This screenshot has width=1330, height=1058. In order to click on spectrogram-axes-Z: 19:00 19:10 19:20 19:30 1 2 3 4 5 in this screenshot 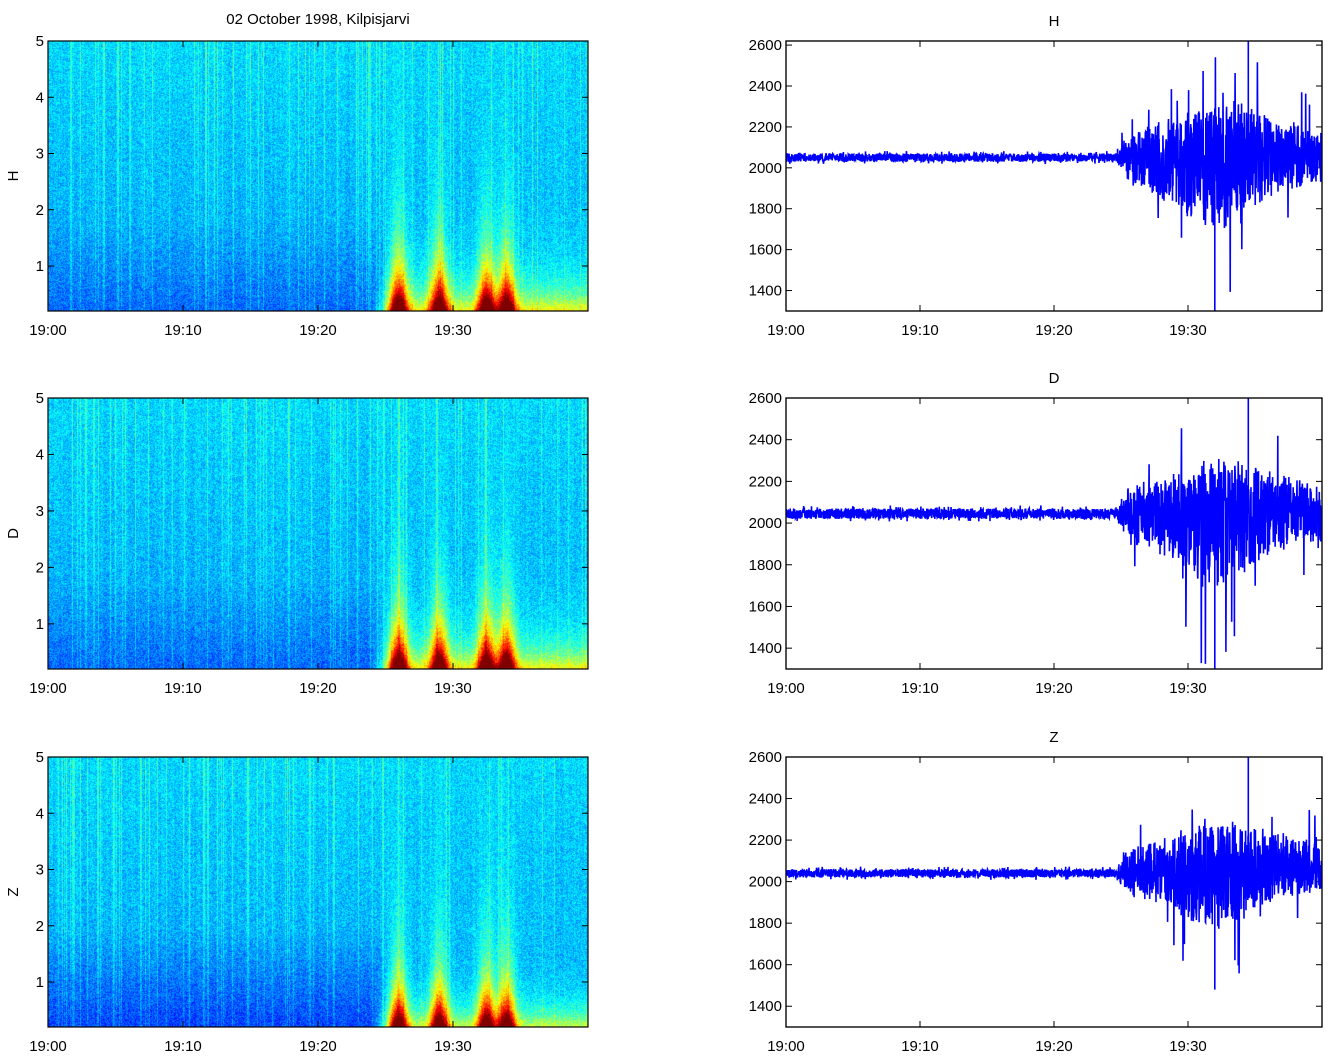, I will do `click(309, 902)`.